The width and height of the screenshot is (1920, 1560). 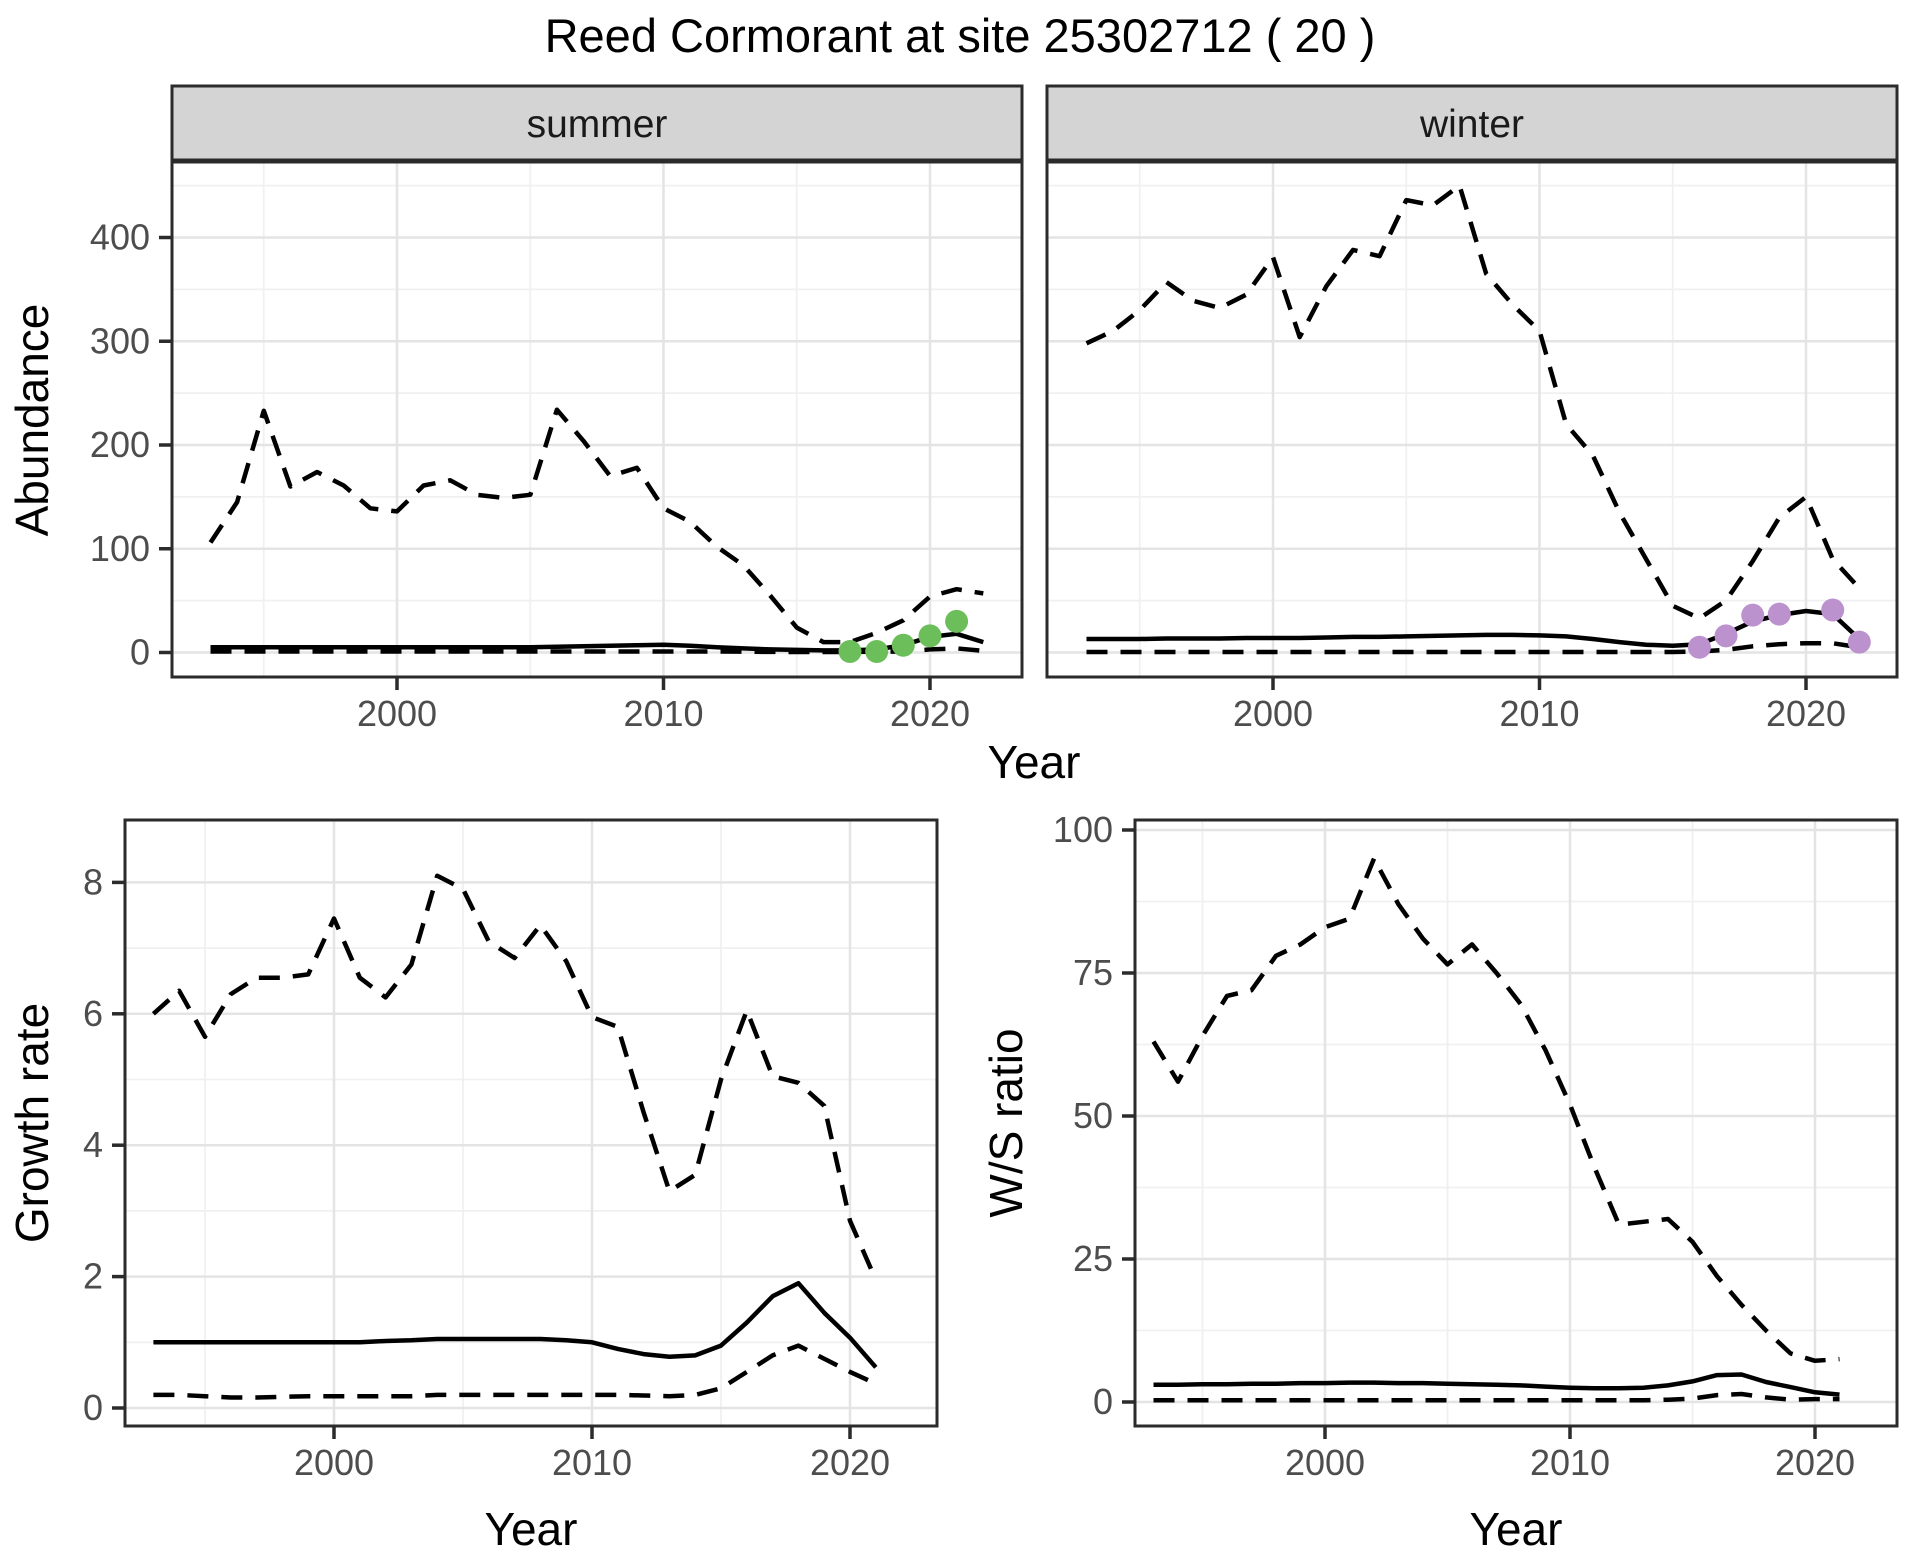 I want to click on facet-strip-summer: summer, so click(x=597, y=123).